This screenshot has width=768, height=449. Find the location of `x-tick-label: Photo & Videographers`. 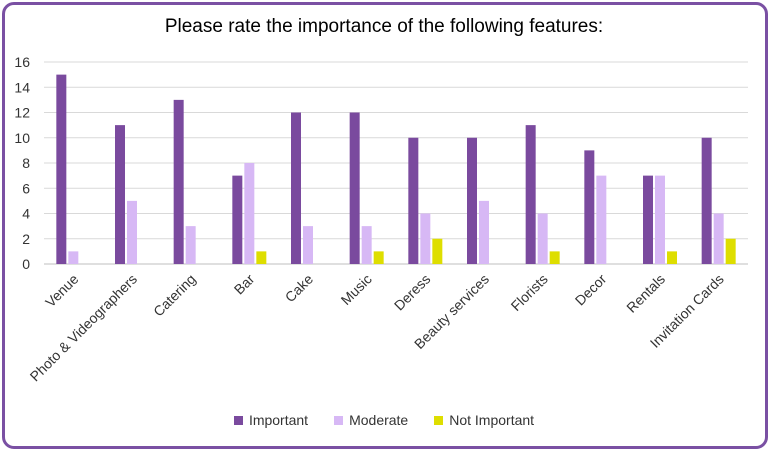

x-tick-label: Photo & Videographers is located at coordinates (84, 328).